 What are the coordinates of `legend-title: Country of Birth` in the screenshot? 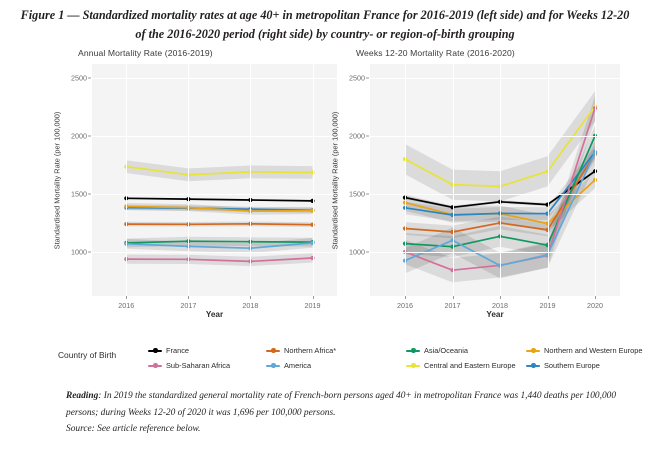 It's located at (87, 355).